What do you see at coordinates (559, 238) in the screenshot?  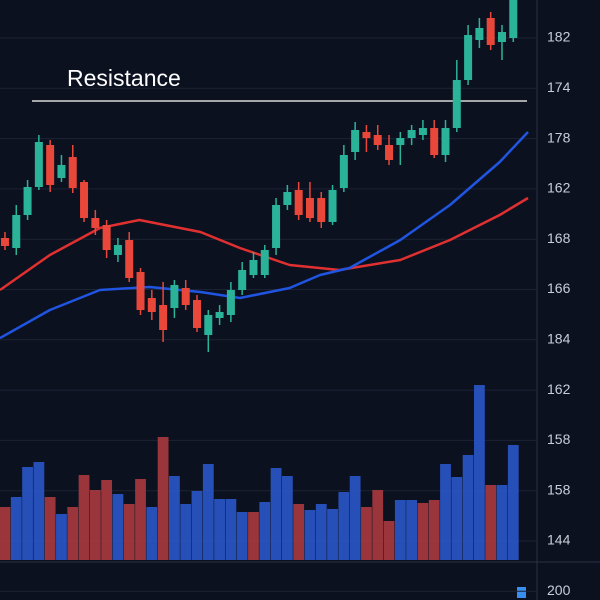 I see `axis-label: 168` at bounding box center [559, 238].